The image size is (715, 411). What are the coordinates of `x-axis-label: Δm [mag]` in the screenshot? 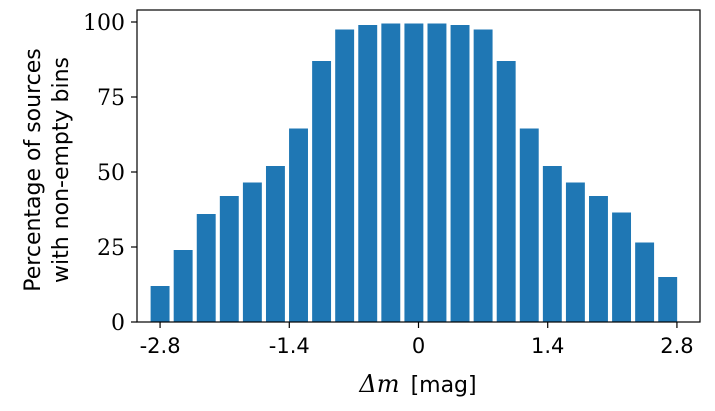 It's located at (417, 384).